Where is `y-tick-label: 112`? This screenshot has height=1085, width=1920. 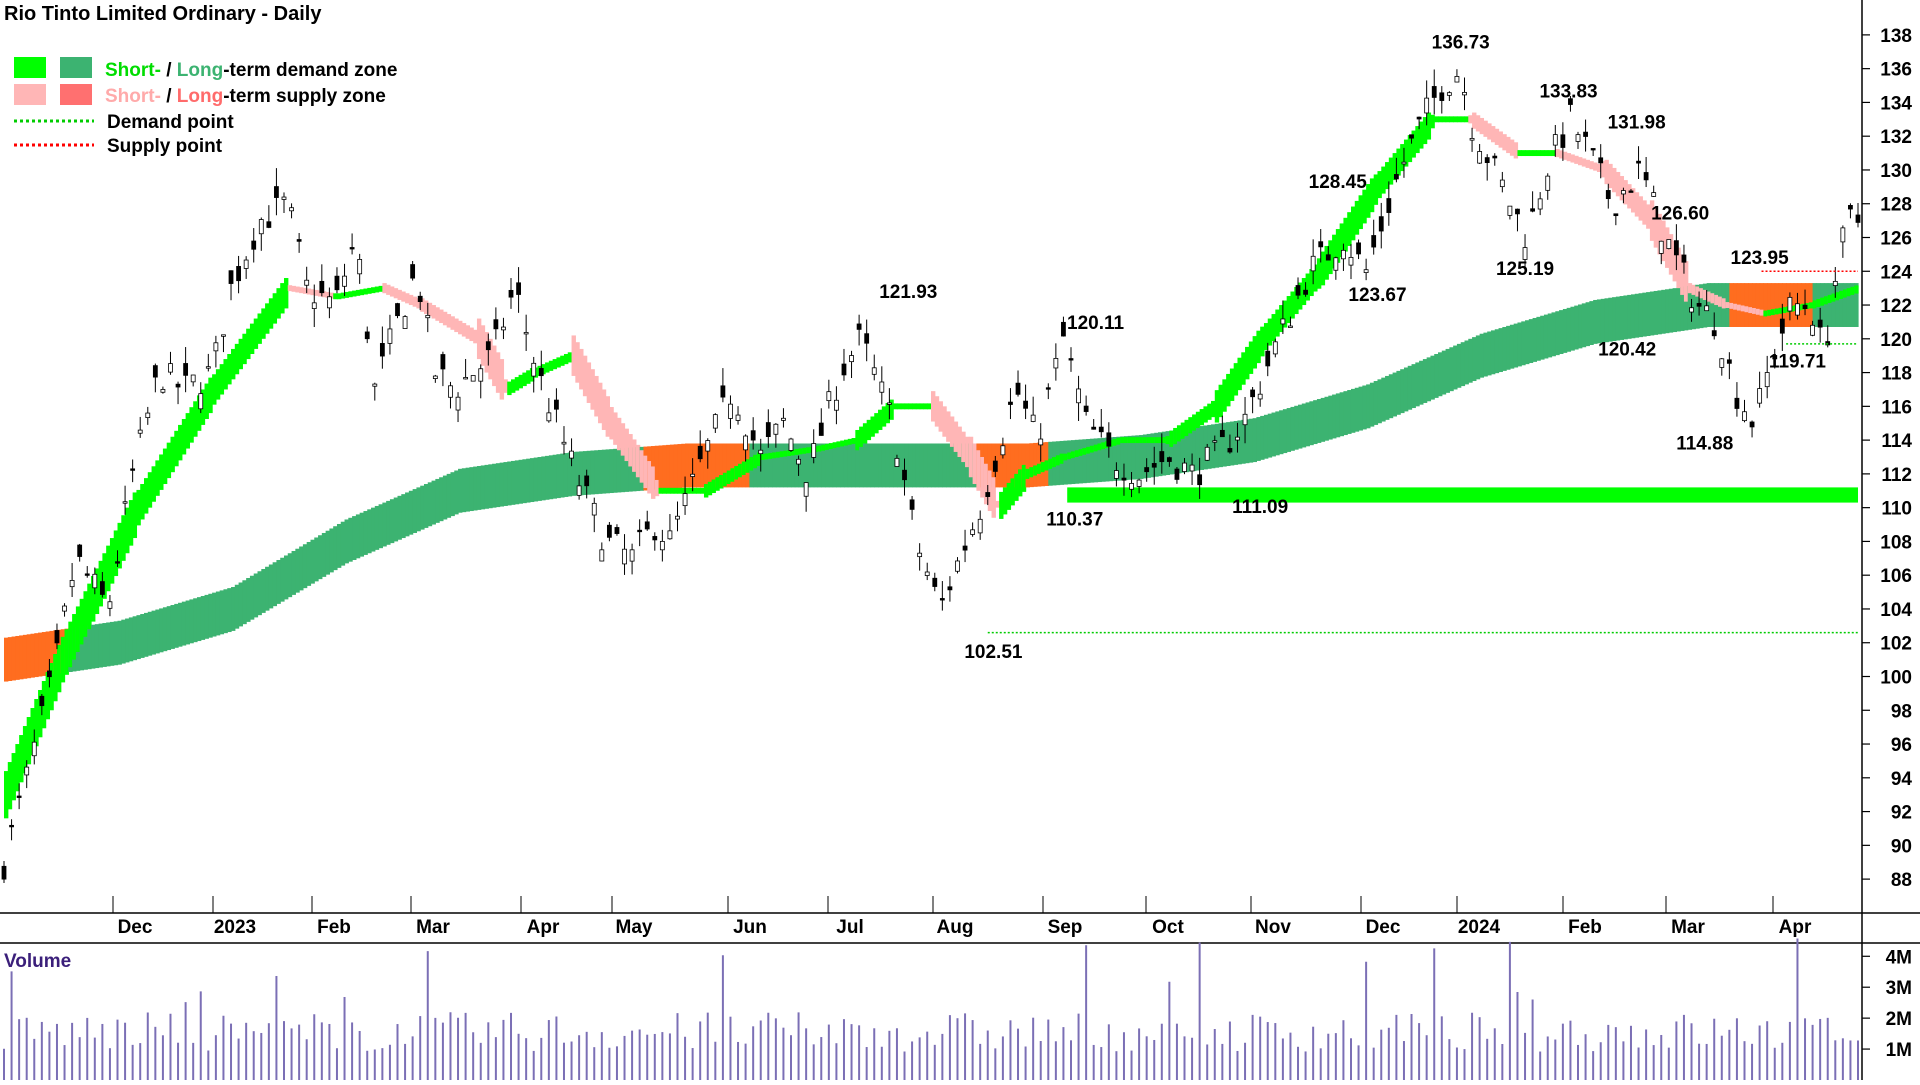 y-tick-label: 112 is located at coordinates (1896, 475).